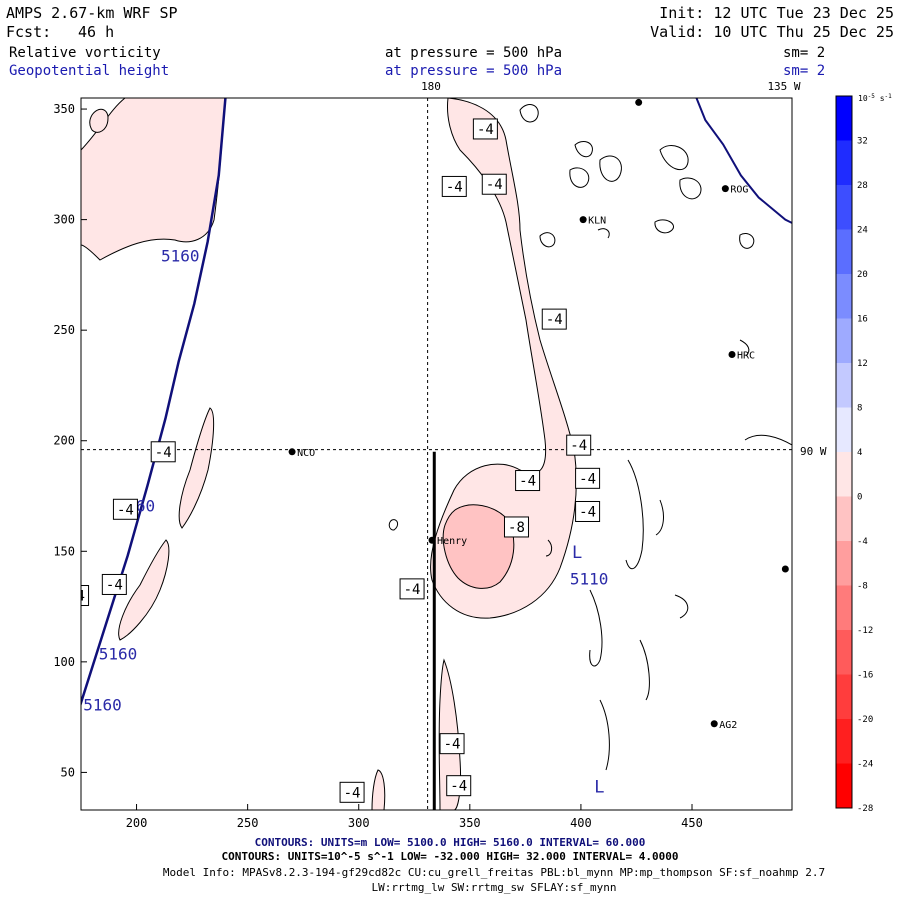 This screenshot has height=904, width=900. I want to click on colorbar-tick-label: -28, so click(865, 809).